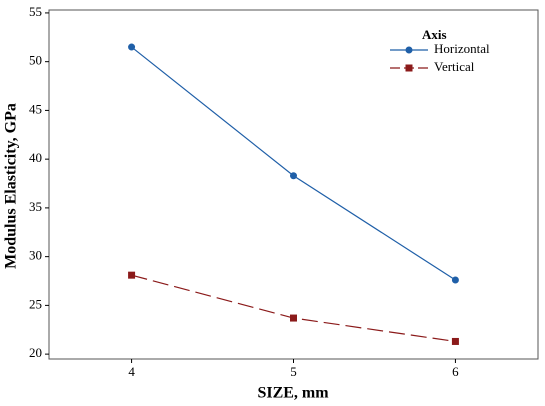 Image resolution: width=545 pixels, height=406 pixels. What do you see at coordinates (35, 11) in the screenshot?
I see `y-tick-label: 55` at bounding box center [35, 11].